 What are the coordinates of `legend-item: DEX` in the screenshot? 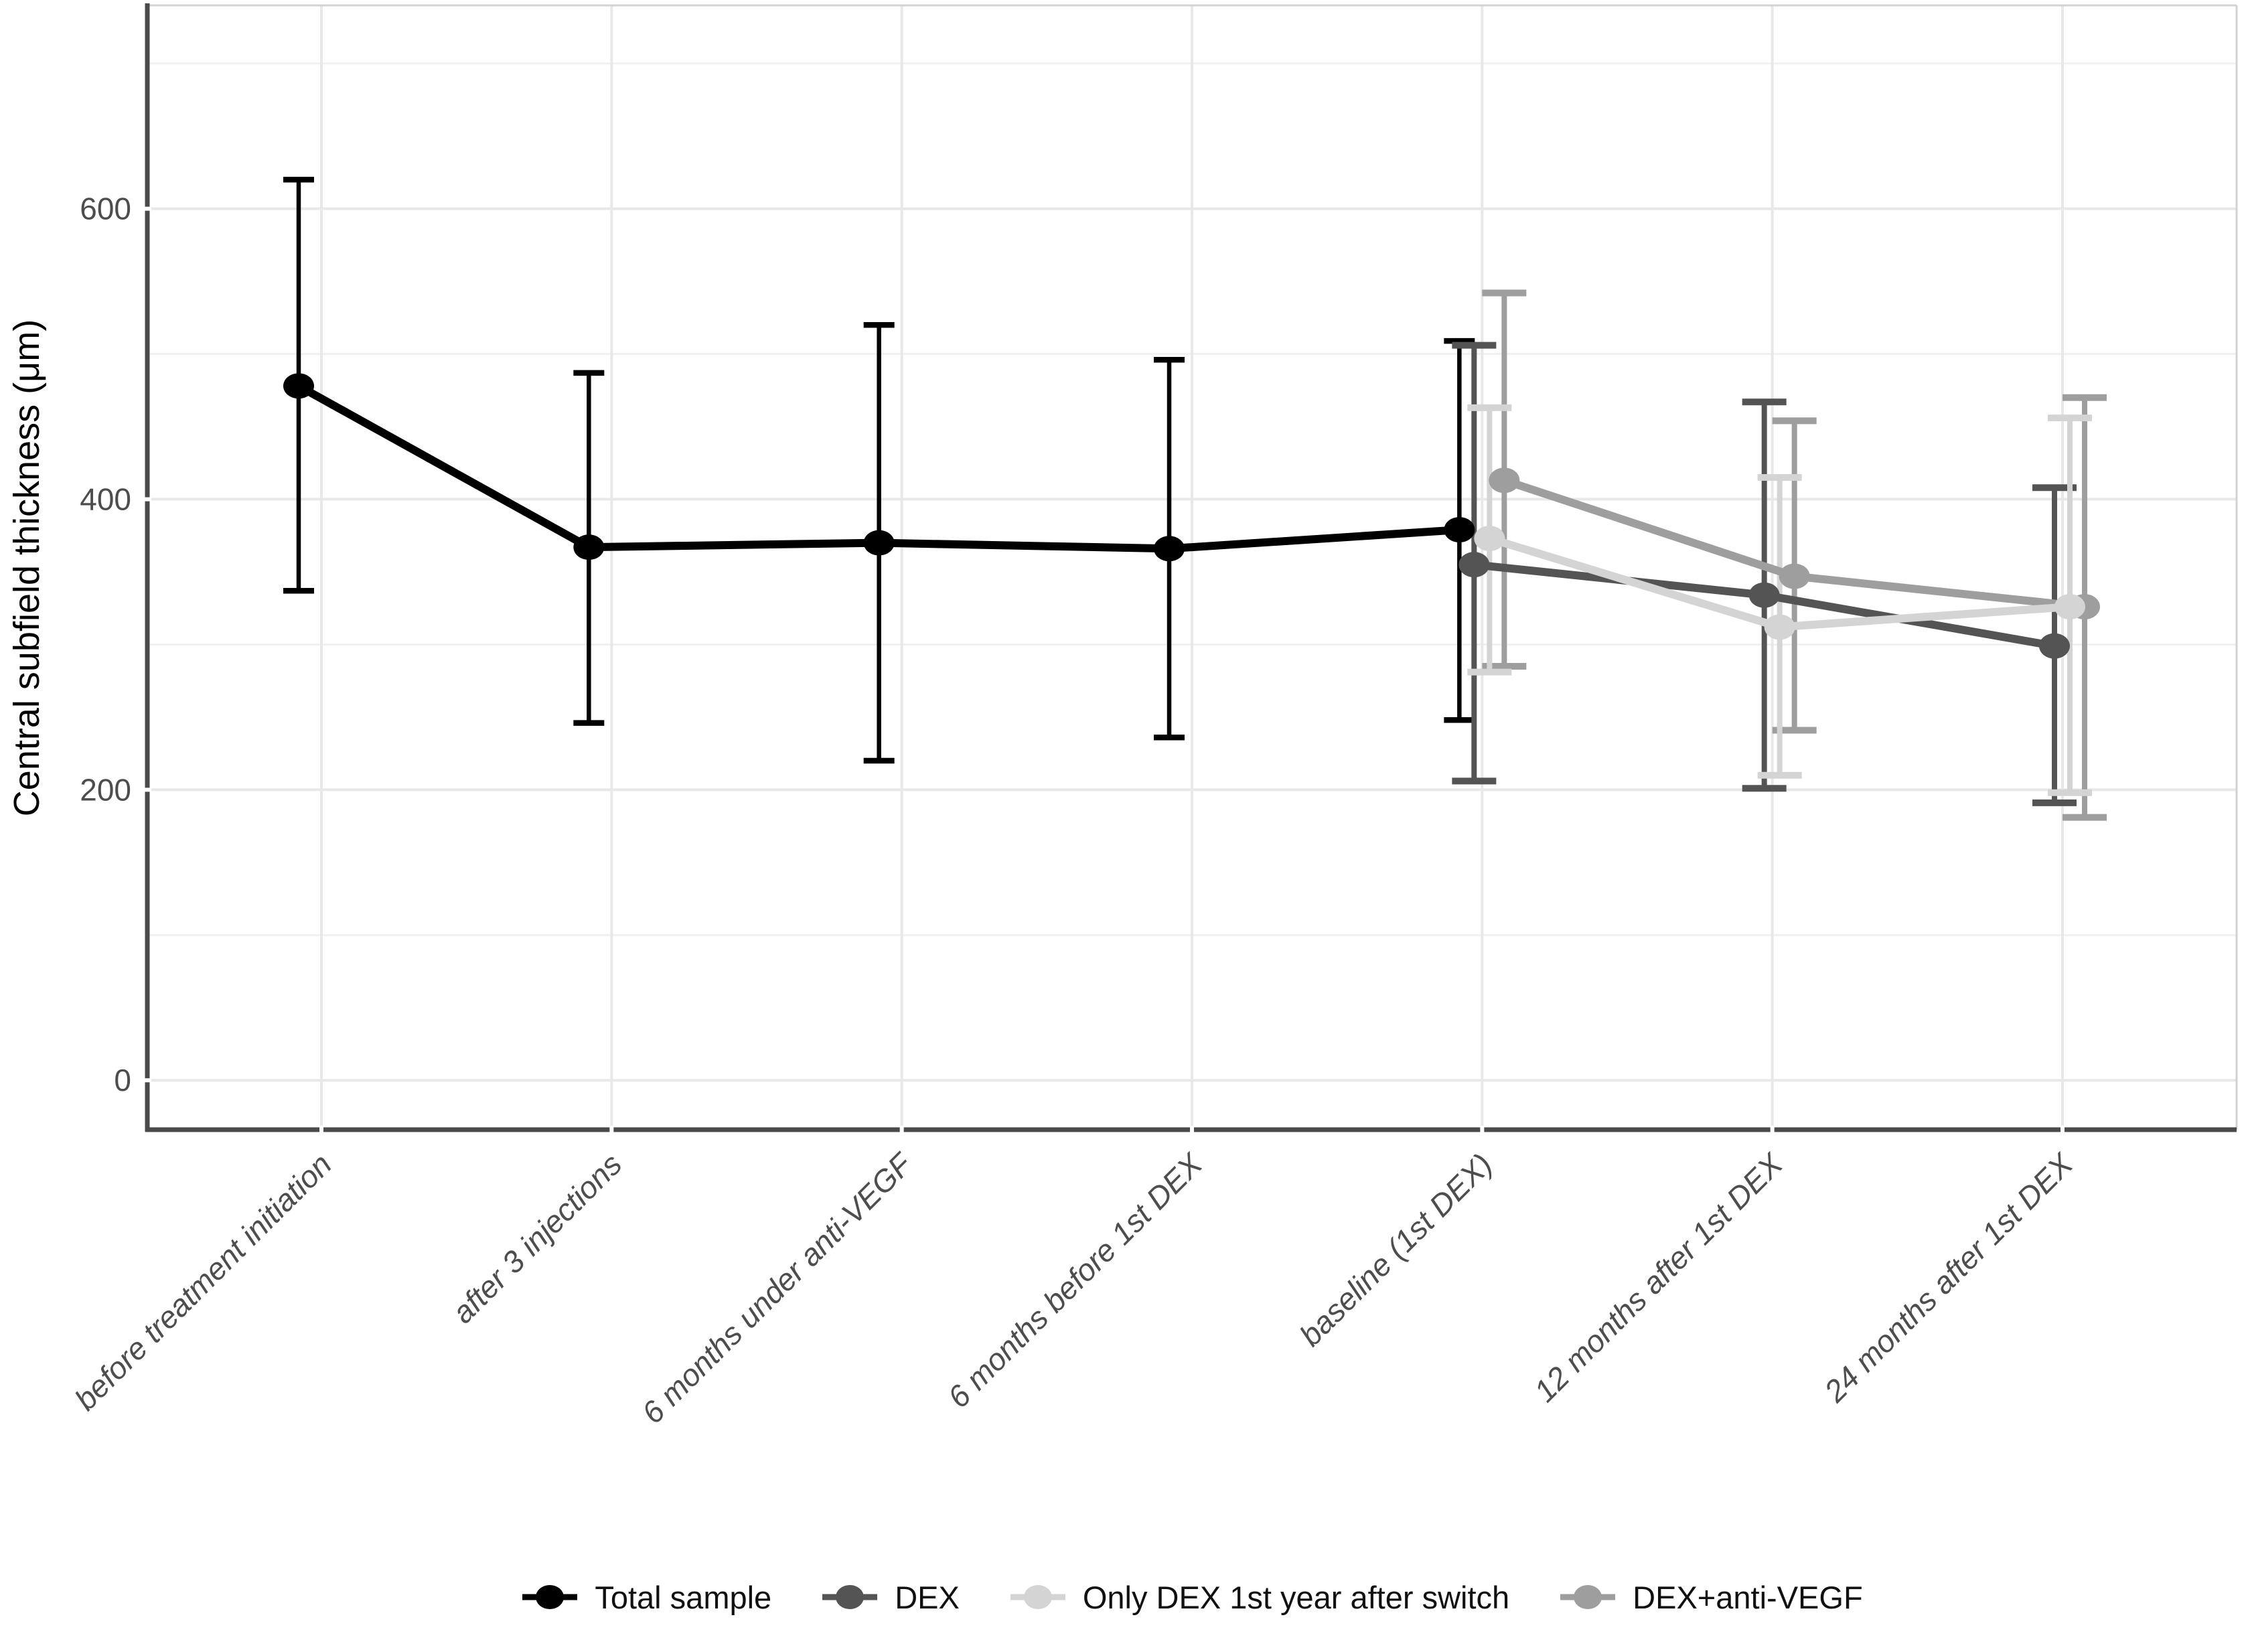 It's located at (891, 1597).